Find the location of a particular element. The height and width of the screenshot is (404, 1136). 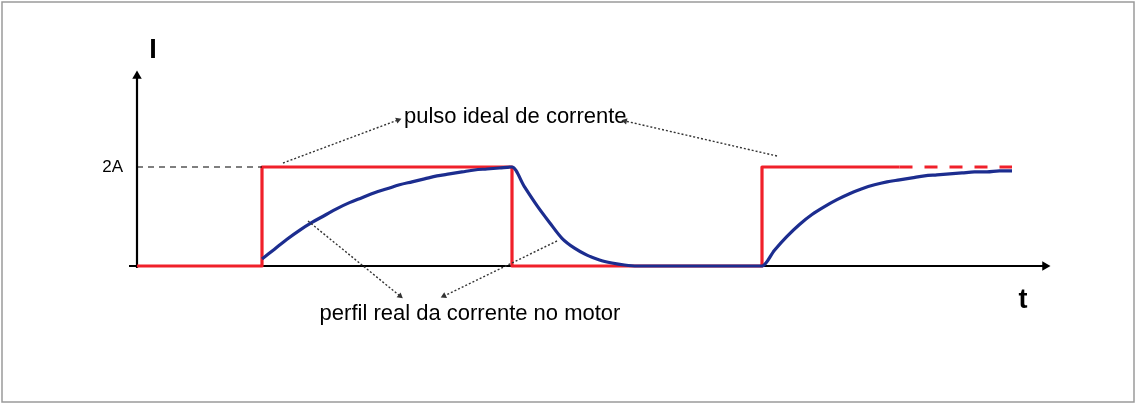

x-axis-title: t is located at coordinates (1023, 299).